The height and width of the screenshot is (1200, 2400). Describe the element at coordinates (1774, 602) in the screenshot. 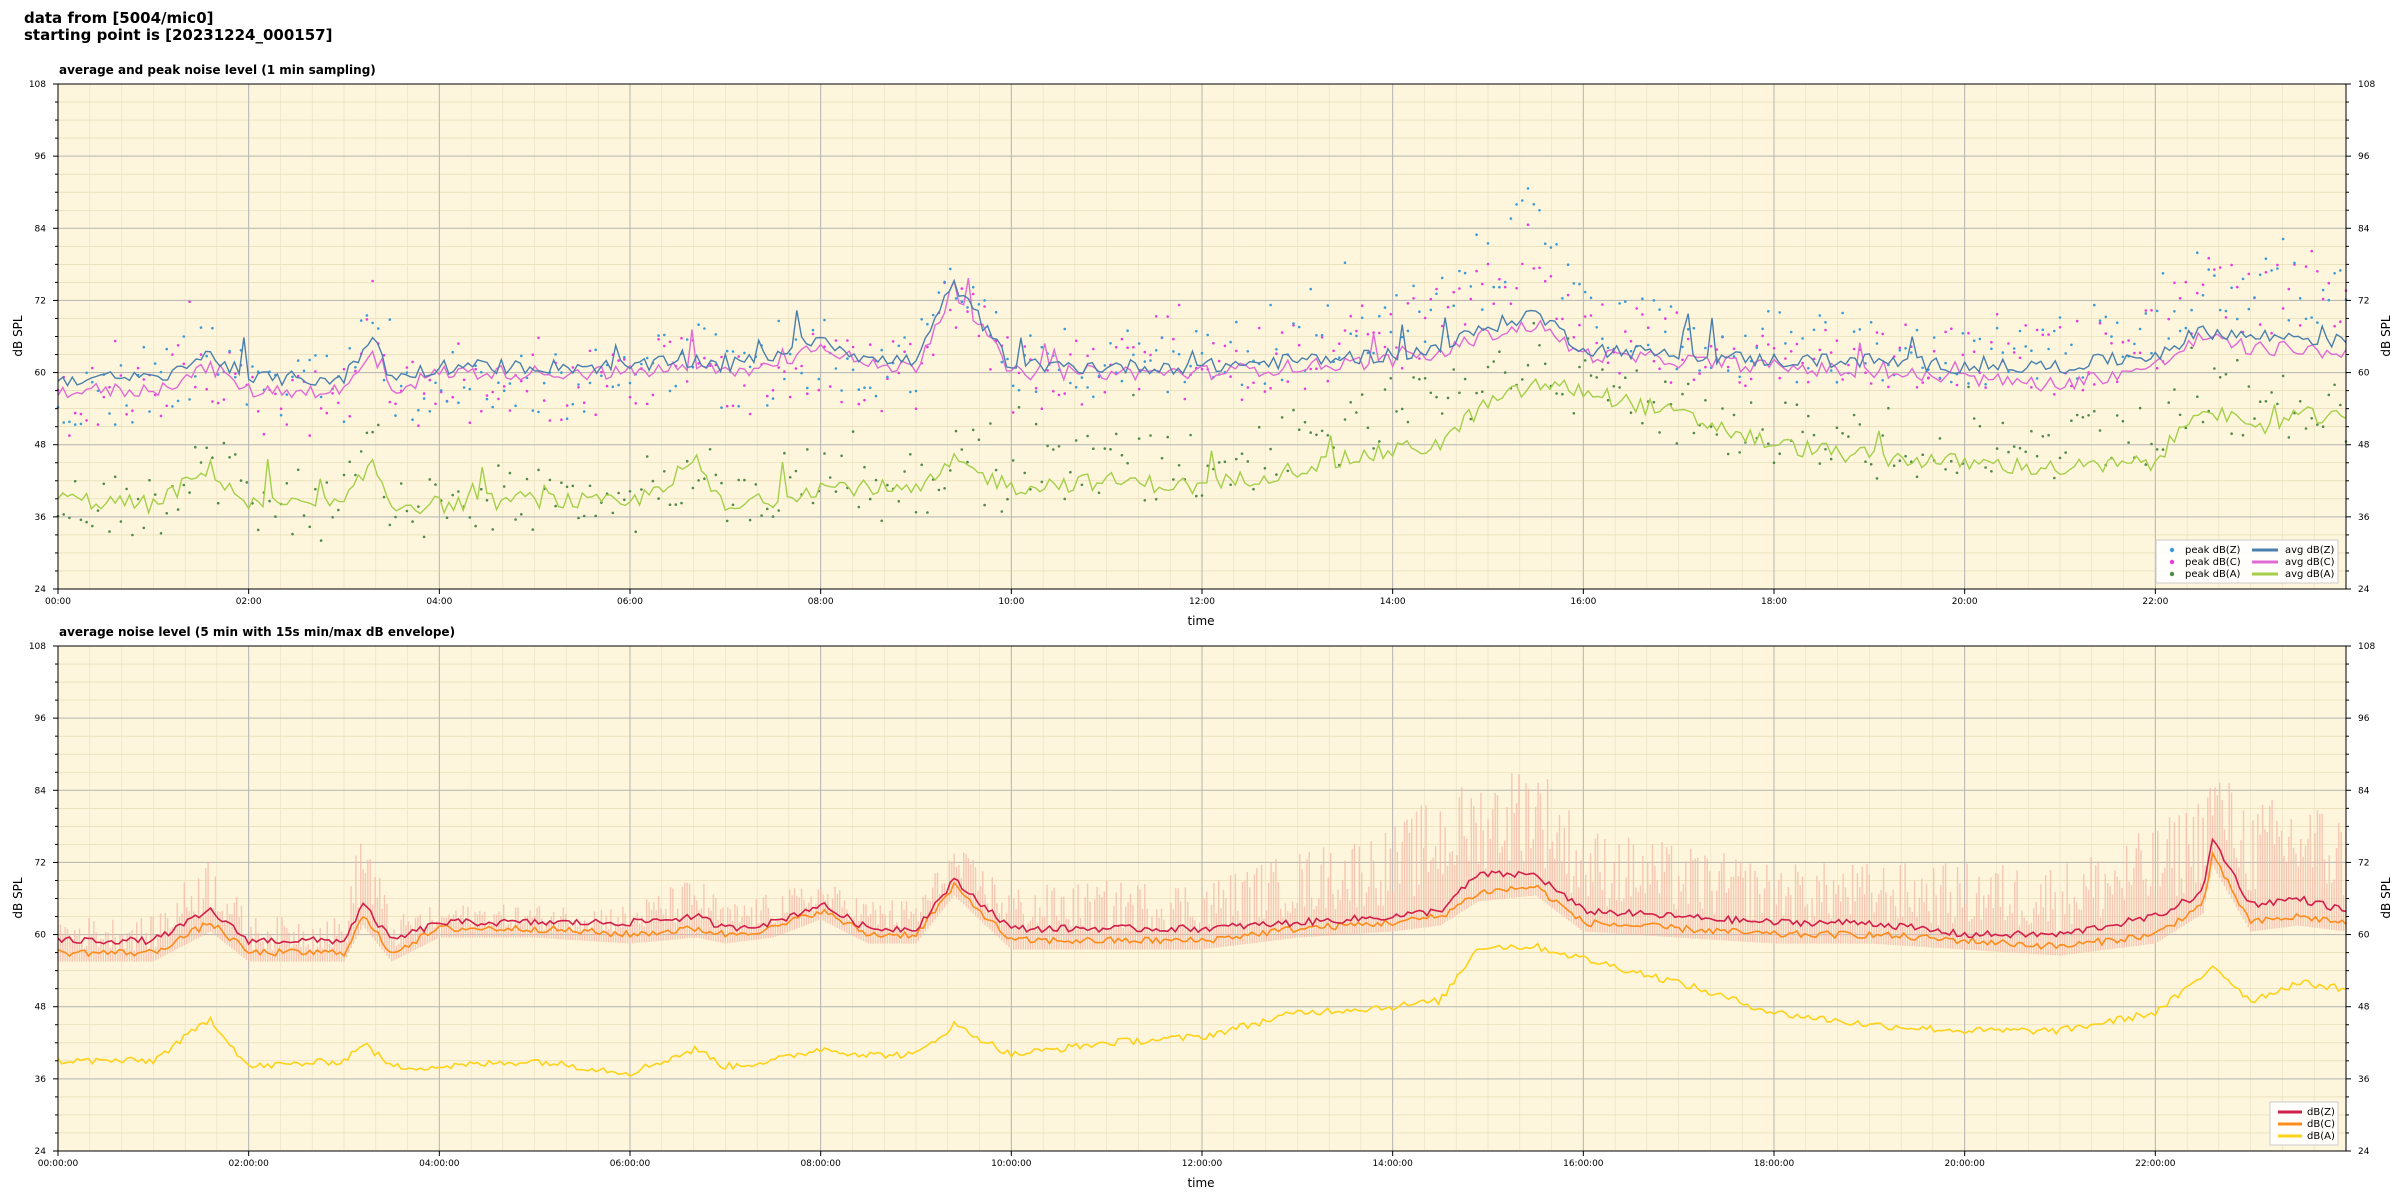

I see `xtick-label: 18:00` at that location.